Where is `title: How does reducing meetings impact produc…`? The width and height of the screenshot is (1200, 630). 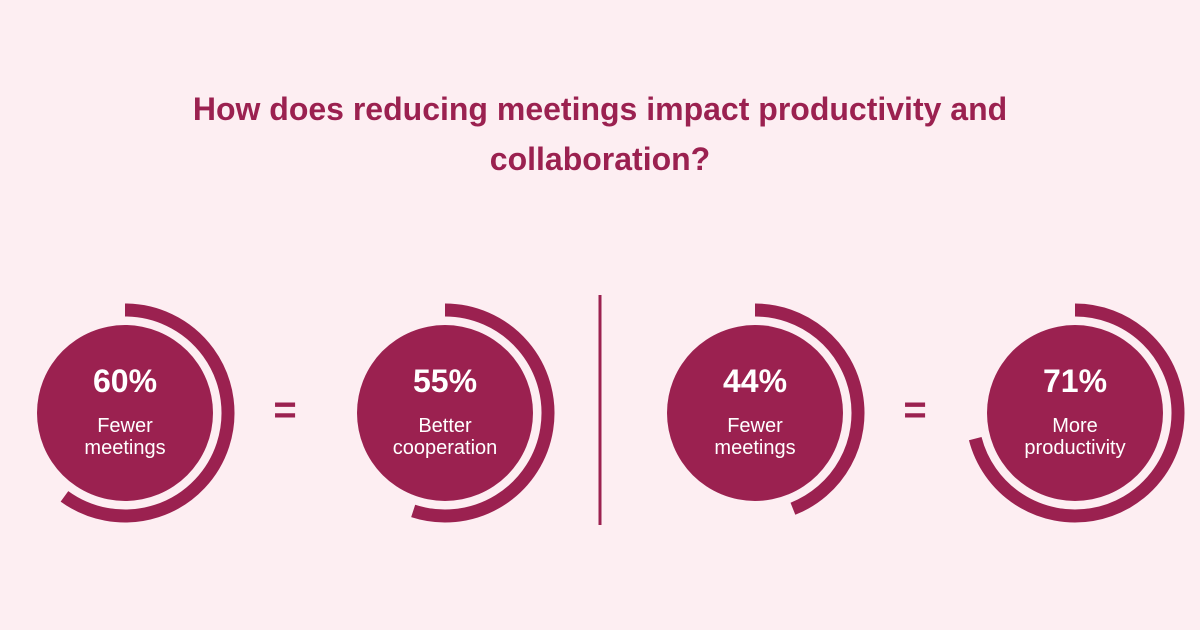 title: How does reducing meetings impact produc… is located at coordinates (600, 134).